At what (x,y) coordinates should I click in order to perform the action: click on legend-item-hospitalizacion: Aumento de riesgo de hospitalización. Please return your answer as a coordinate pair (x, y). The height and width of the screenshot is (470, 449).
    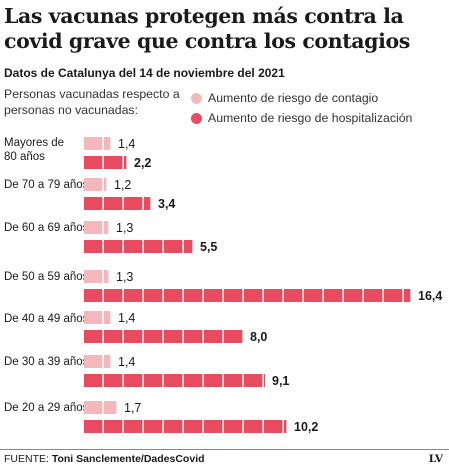
    Looking at the image, I should click on (301, 118).